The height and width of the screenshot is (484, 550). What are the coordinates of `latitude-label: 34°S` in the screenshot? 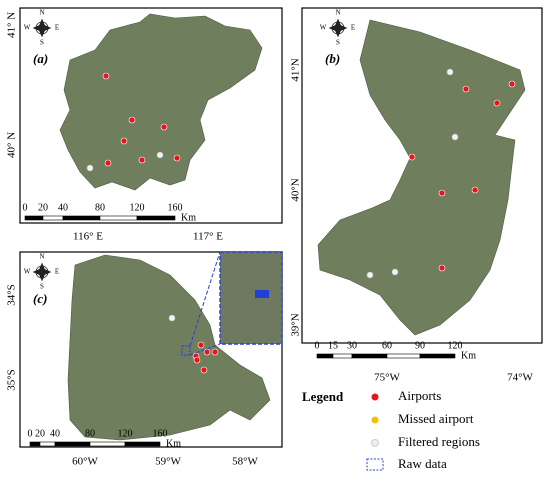 It's located at (12, 295).